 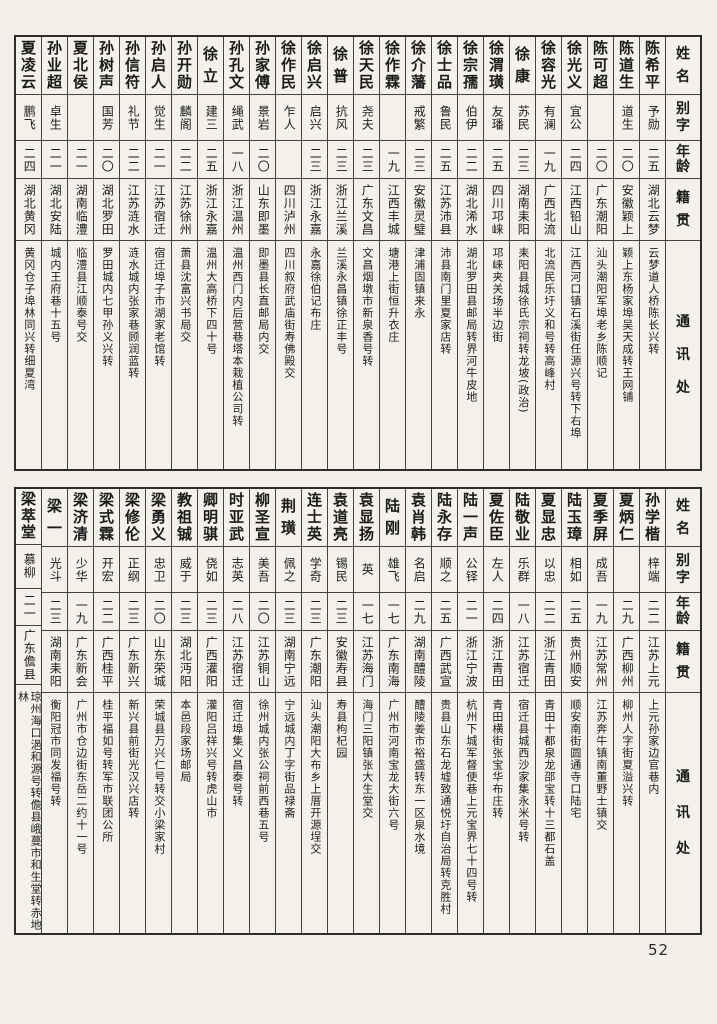 What do you see at coordinates (185, 741) in the screenshot?
I see `contact-cell: 本邑段家场邮局` at bounding box center [185, 741].